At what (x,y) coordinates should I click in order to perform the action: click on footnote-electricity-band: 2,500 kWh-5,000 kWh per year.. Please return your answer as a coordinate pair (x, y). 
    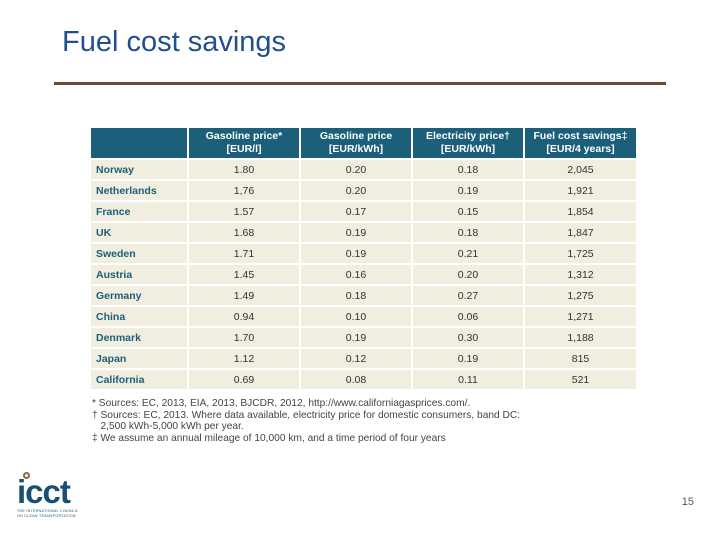
    Looking at the image, I should click on (168, 427).